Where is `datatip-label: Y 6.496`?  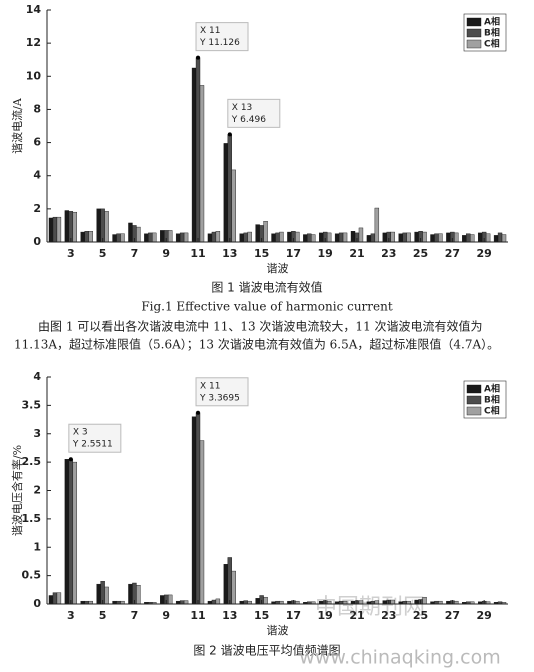
datatip-label: Y 6.496 is located at coordinates (248, 120).